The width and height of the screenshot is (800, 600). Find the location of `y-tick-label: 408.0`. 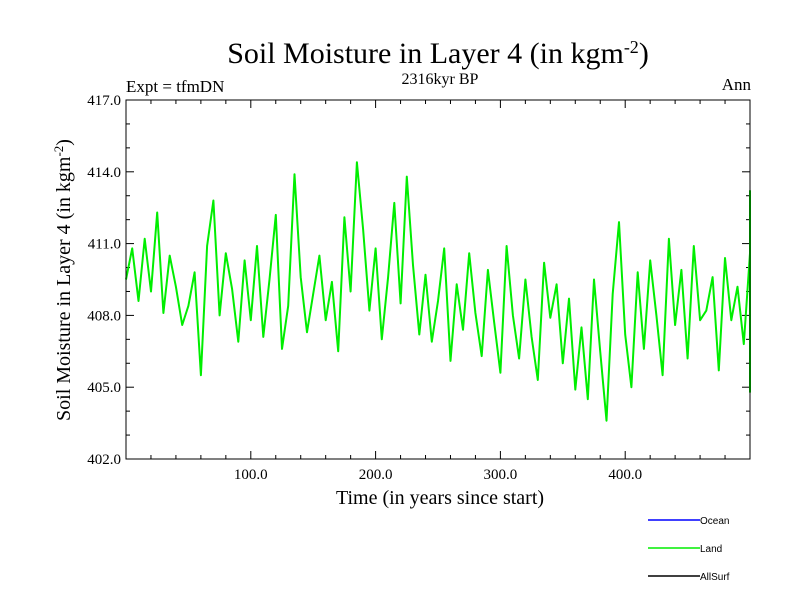

y-tick-label: 408.0 is located at coordinates (104, 316).